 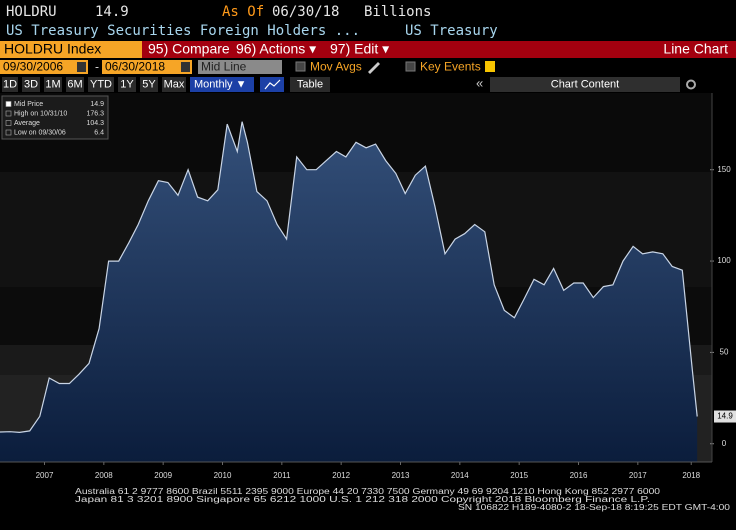 I want to click on frequency: Monthly ▼, so click(x=220, y=84).